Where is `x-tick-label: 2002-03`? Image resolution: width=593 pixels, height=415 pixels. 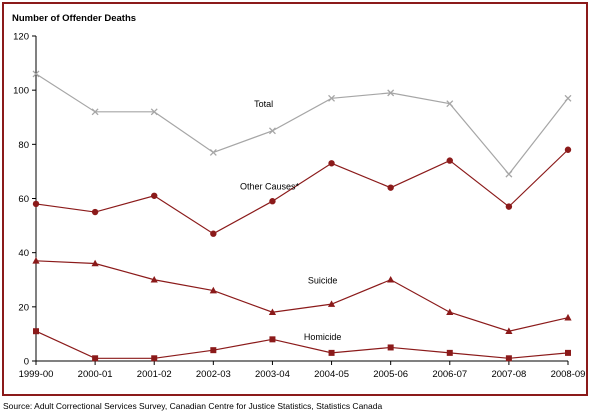 x-tick-label: 2002-03 is located at coordinates (213, 374).